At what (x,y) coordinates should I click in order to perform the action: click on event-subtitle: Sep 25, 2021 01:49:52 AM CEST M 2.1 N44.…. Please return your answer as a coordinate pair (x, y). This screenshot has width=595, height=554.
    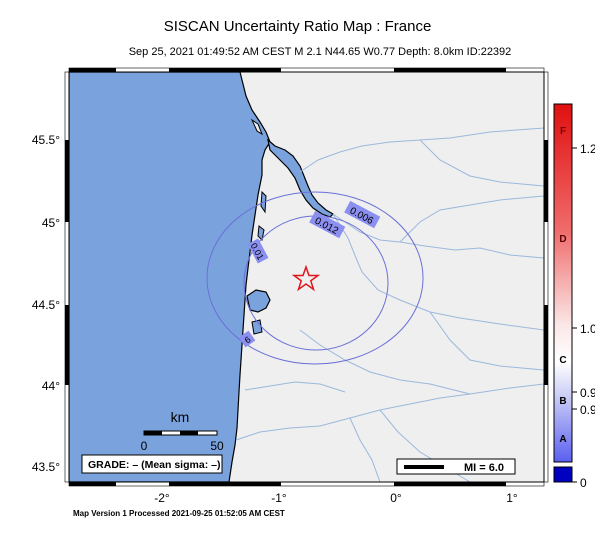
    Looking at the image, I should click on (320, 52).